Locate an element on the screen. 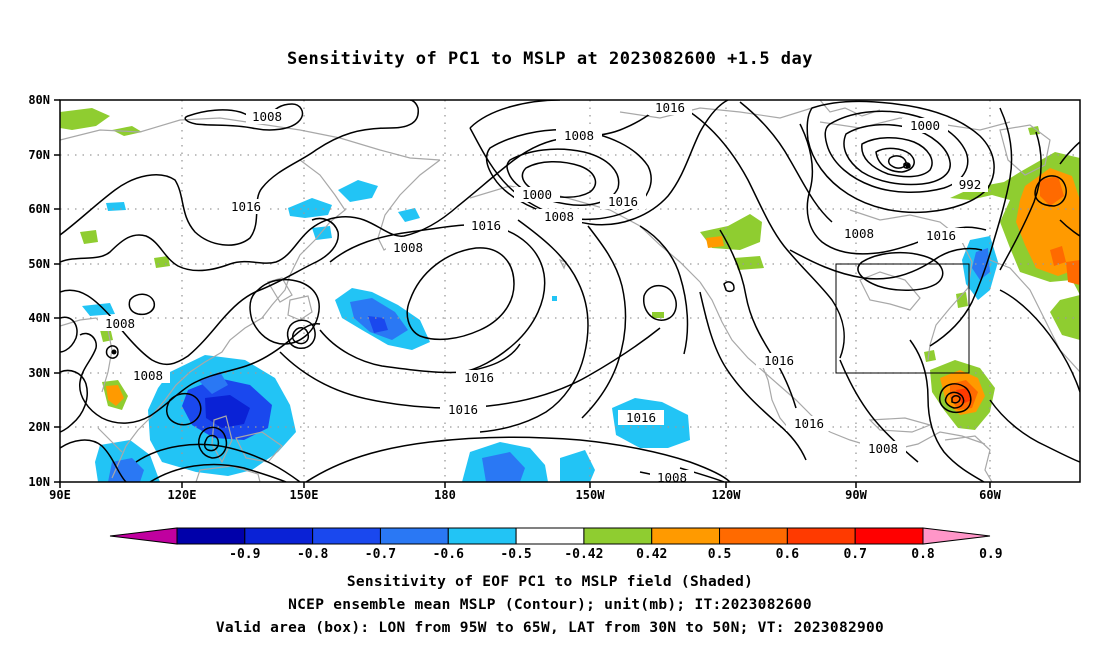  colorbar-tick-label: -0.6 is located at coordinates (448, 554).